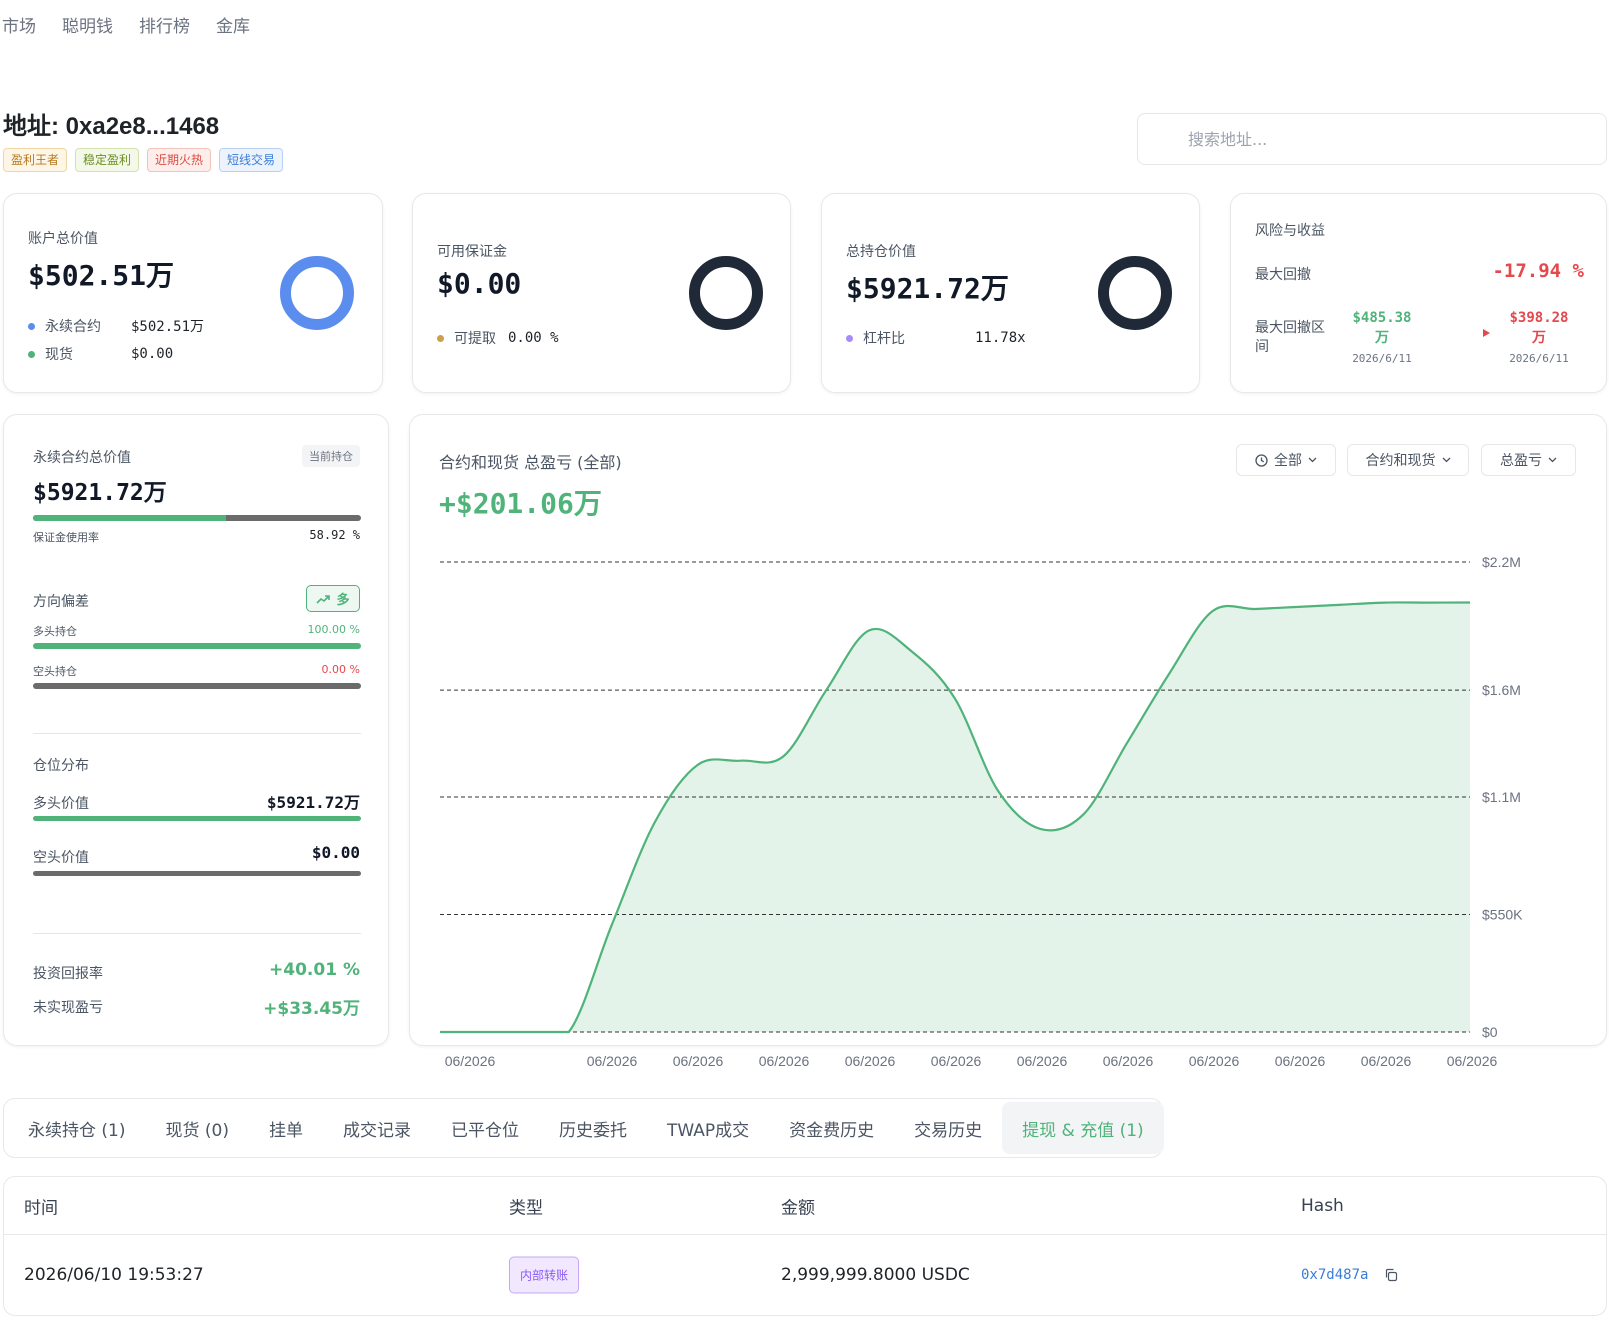 Image resolution: width=1609 pixels, height=1336 pixels. I want to click on y-tick-label: $550K, so click(1502, 915).